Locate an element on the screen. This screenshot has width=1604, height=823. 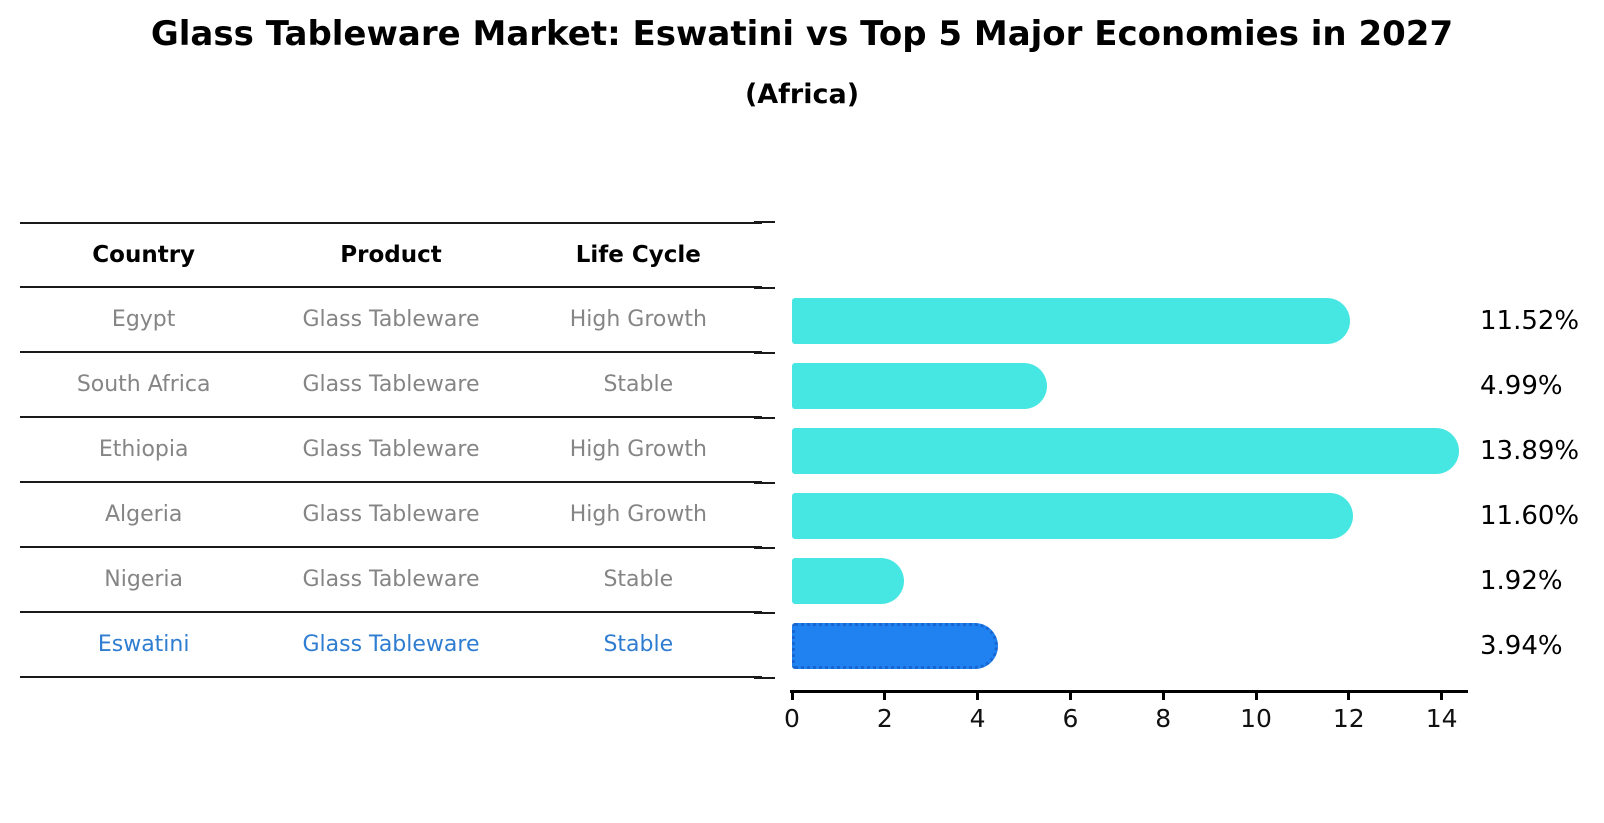
cell-country: South Africa is located at coordinates (143, 384).